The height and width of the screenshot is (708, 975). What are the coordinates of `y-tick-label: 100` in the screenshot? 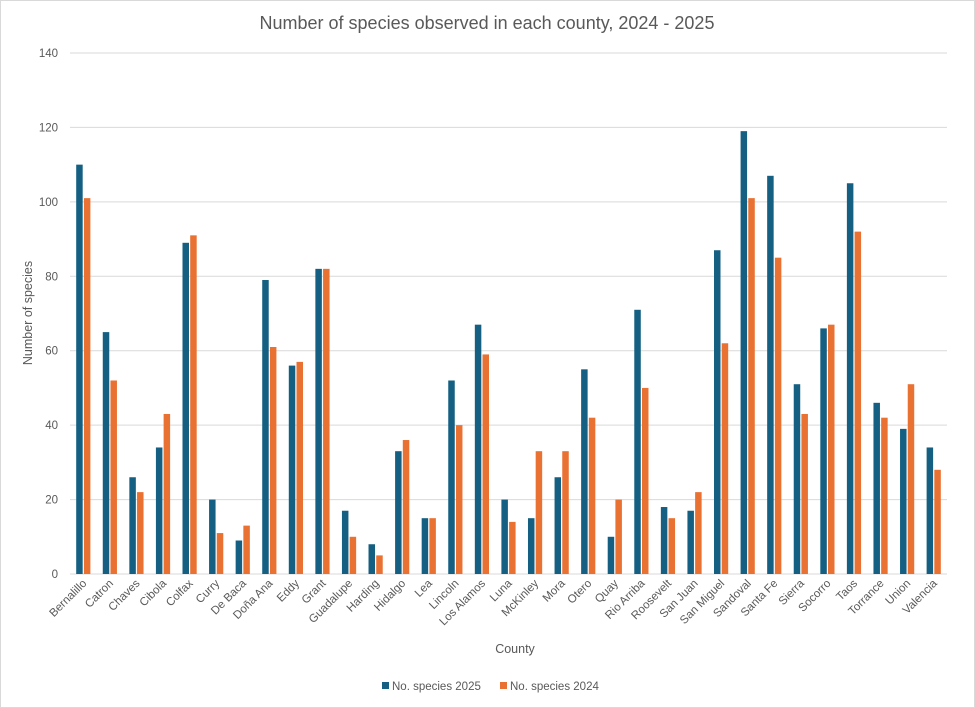 It's located at (48, 203).